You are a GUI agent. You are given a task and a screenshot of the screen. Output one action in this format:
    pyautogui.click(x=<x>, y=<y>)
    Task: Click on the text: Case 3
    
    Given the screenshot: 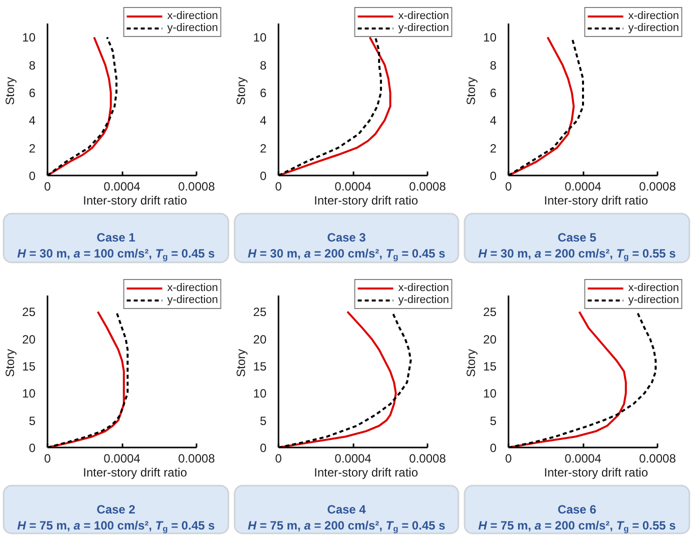 What is the action you would take?
    pyautogui.click(x=346, y=237)
    